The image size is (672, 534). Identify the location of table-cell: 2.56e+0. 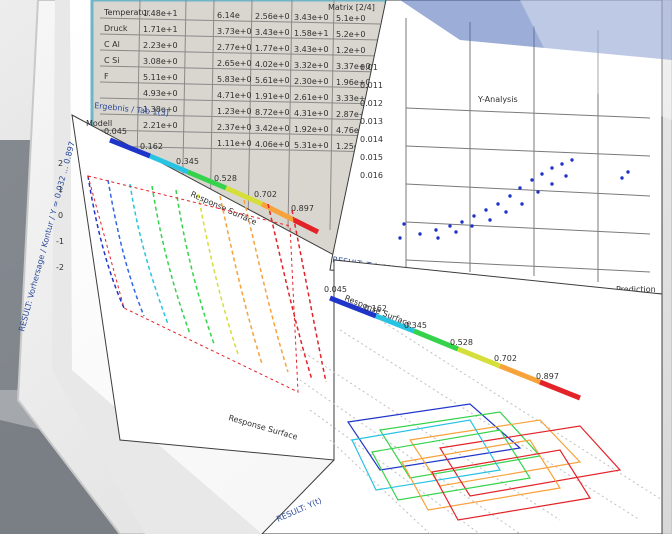
(272, 16).